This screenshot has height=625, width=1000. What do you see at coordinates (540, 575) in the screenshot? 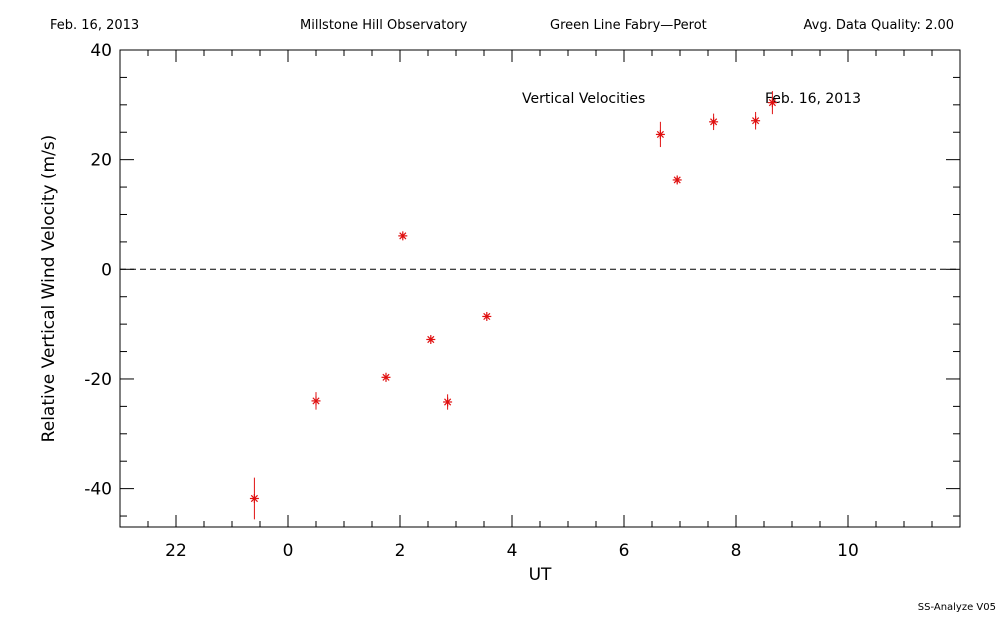
I see `x-axis-label: UT` at bounding box center [540, 575].